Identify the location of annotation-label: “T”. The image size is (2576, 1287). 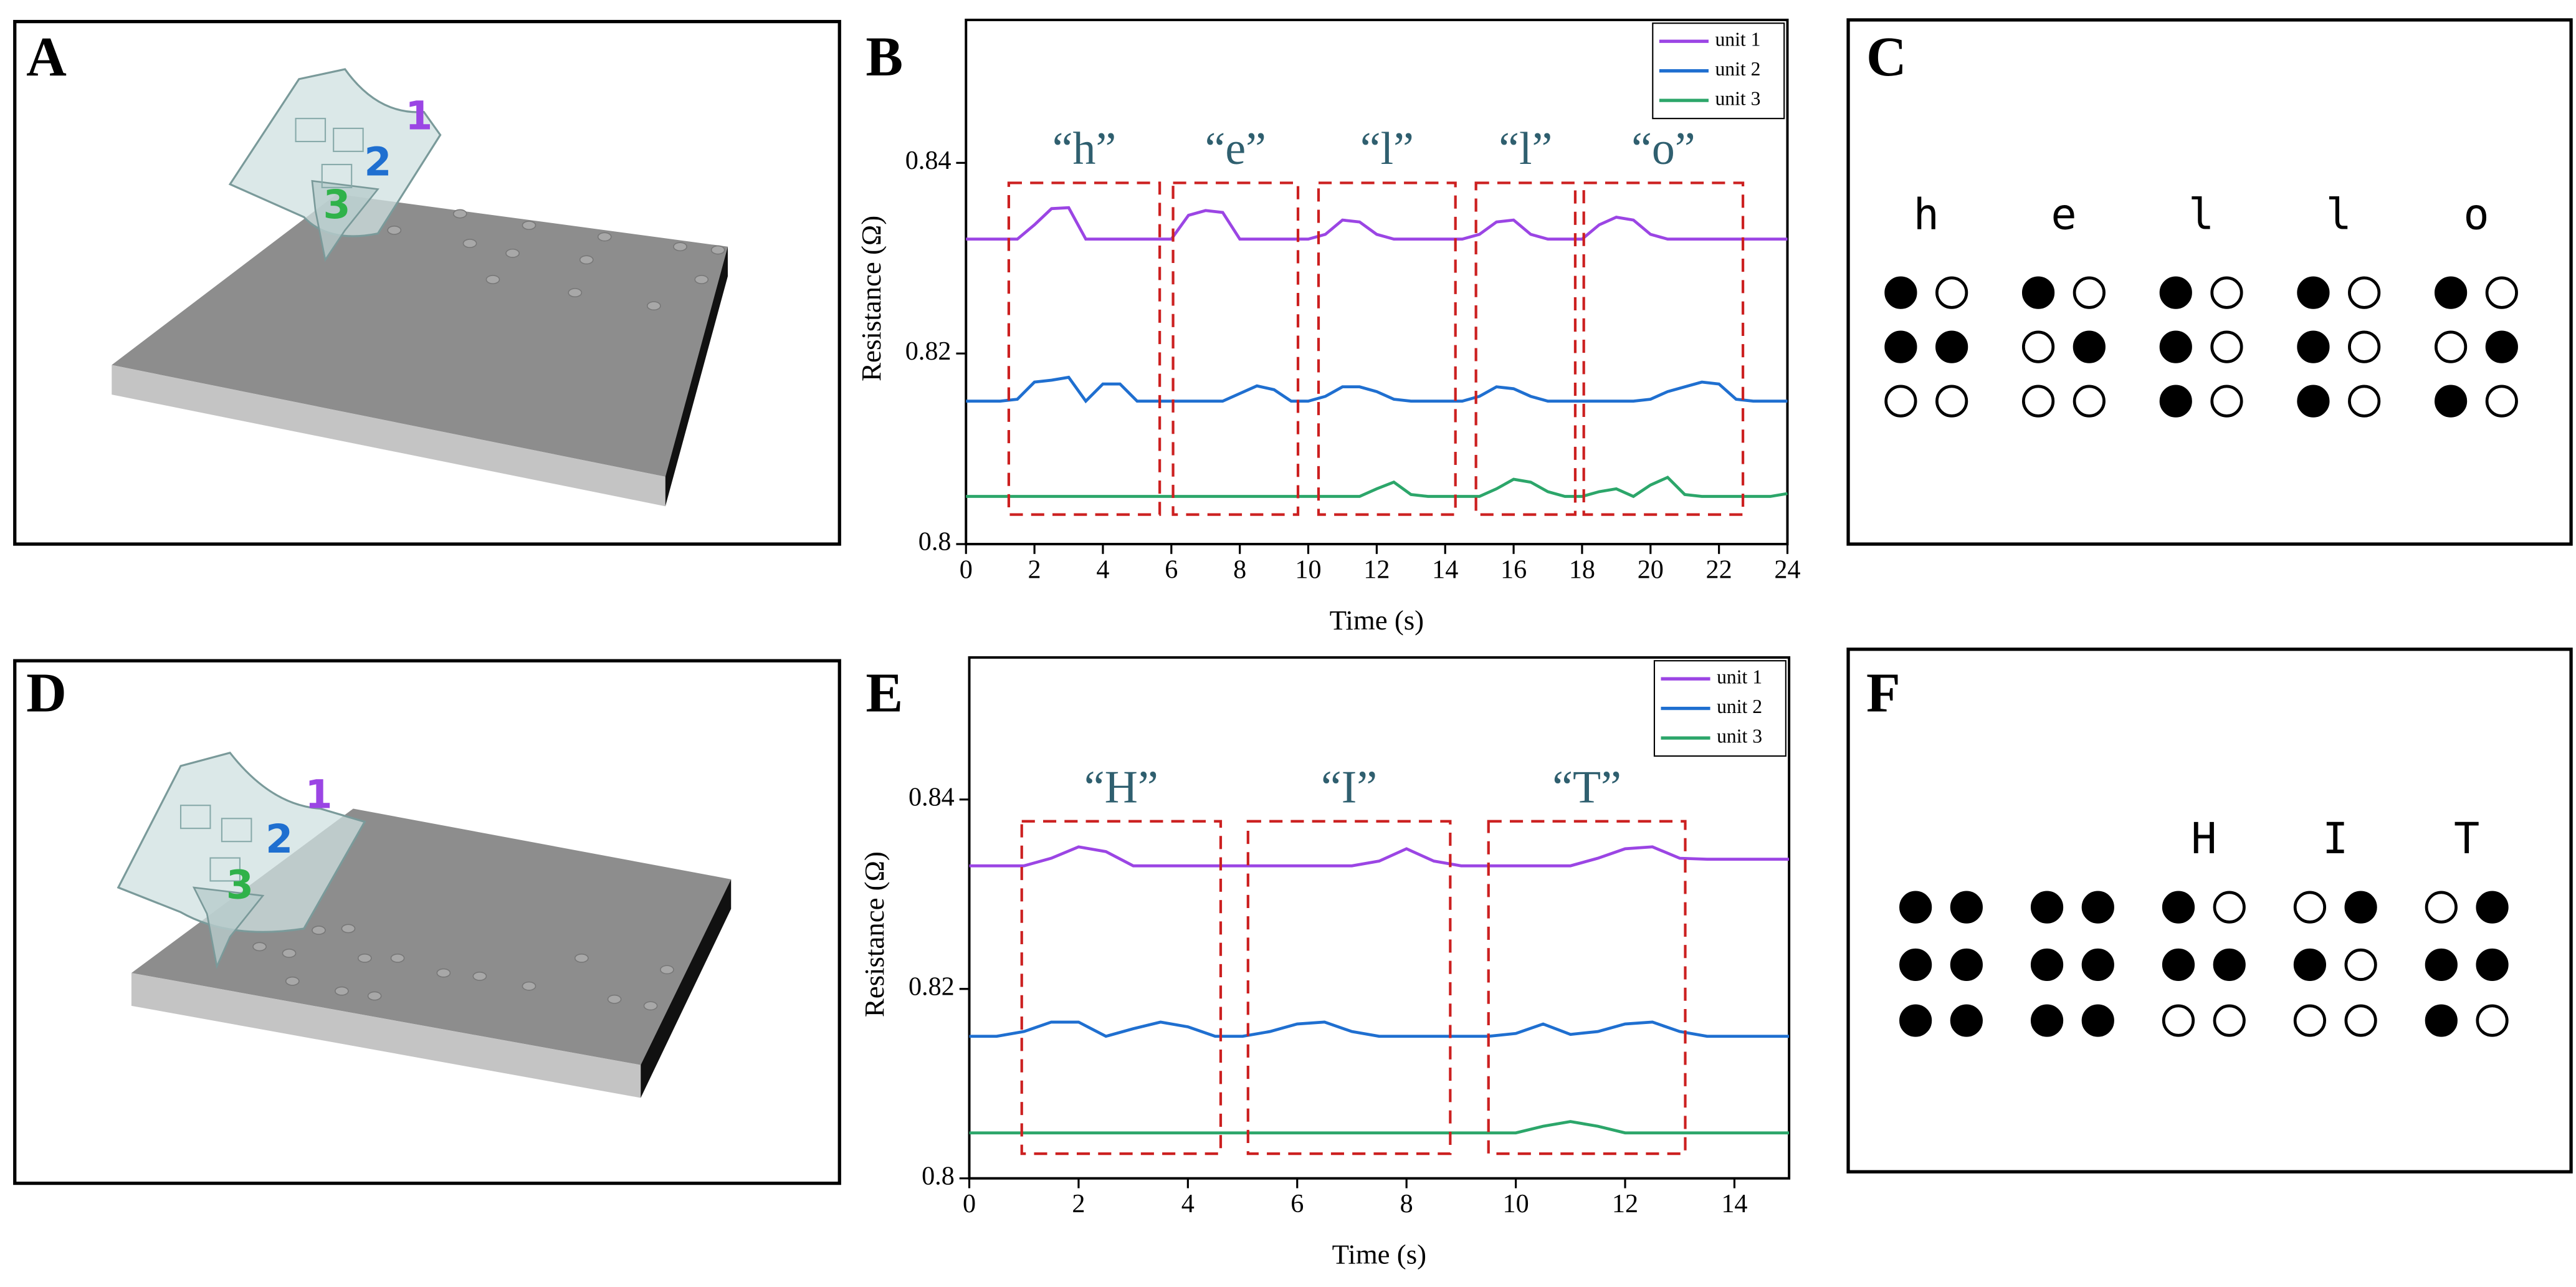
(1587, 786).